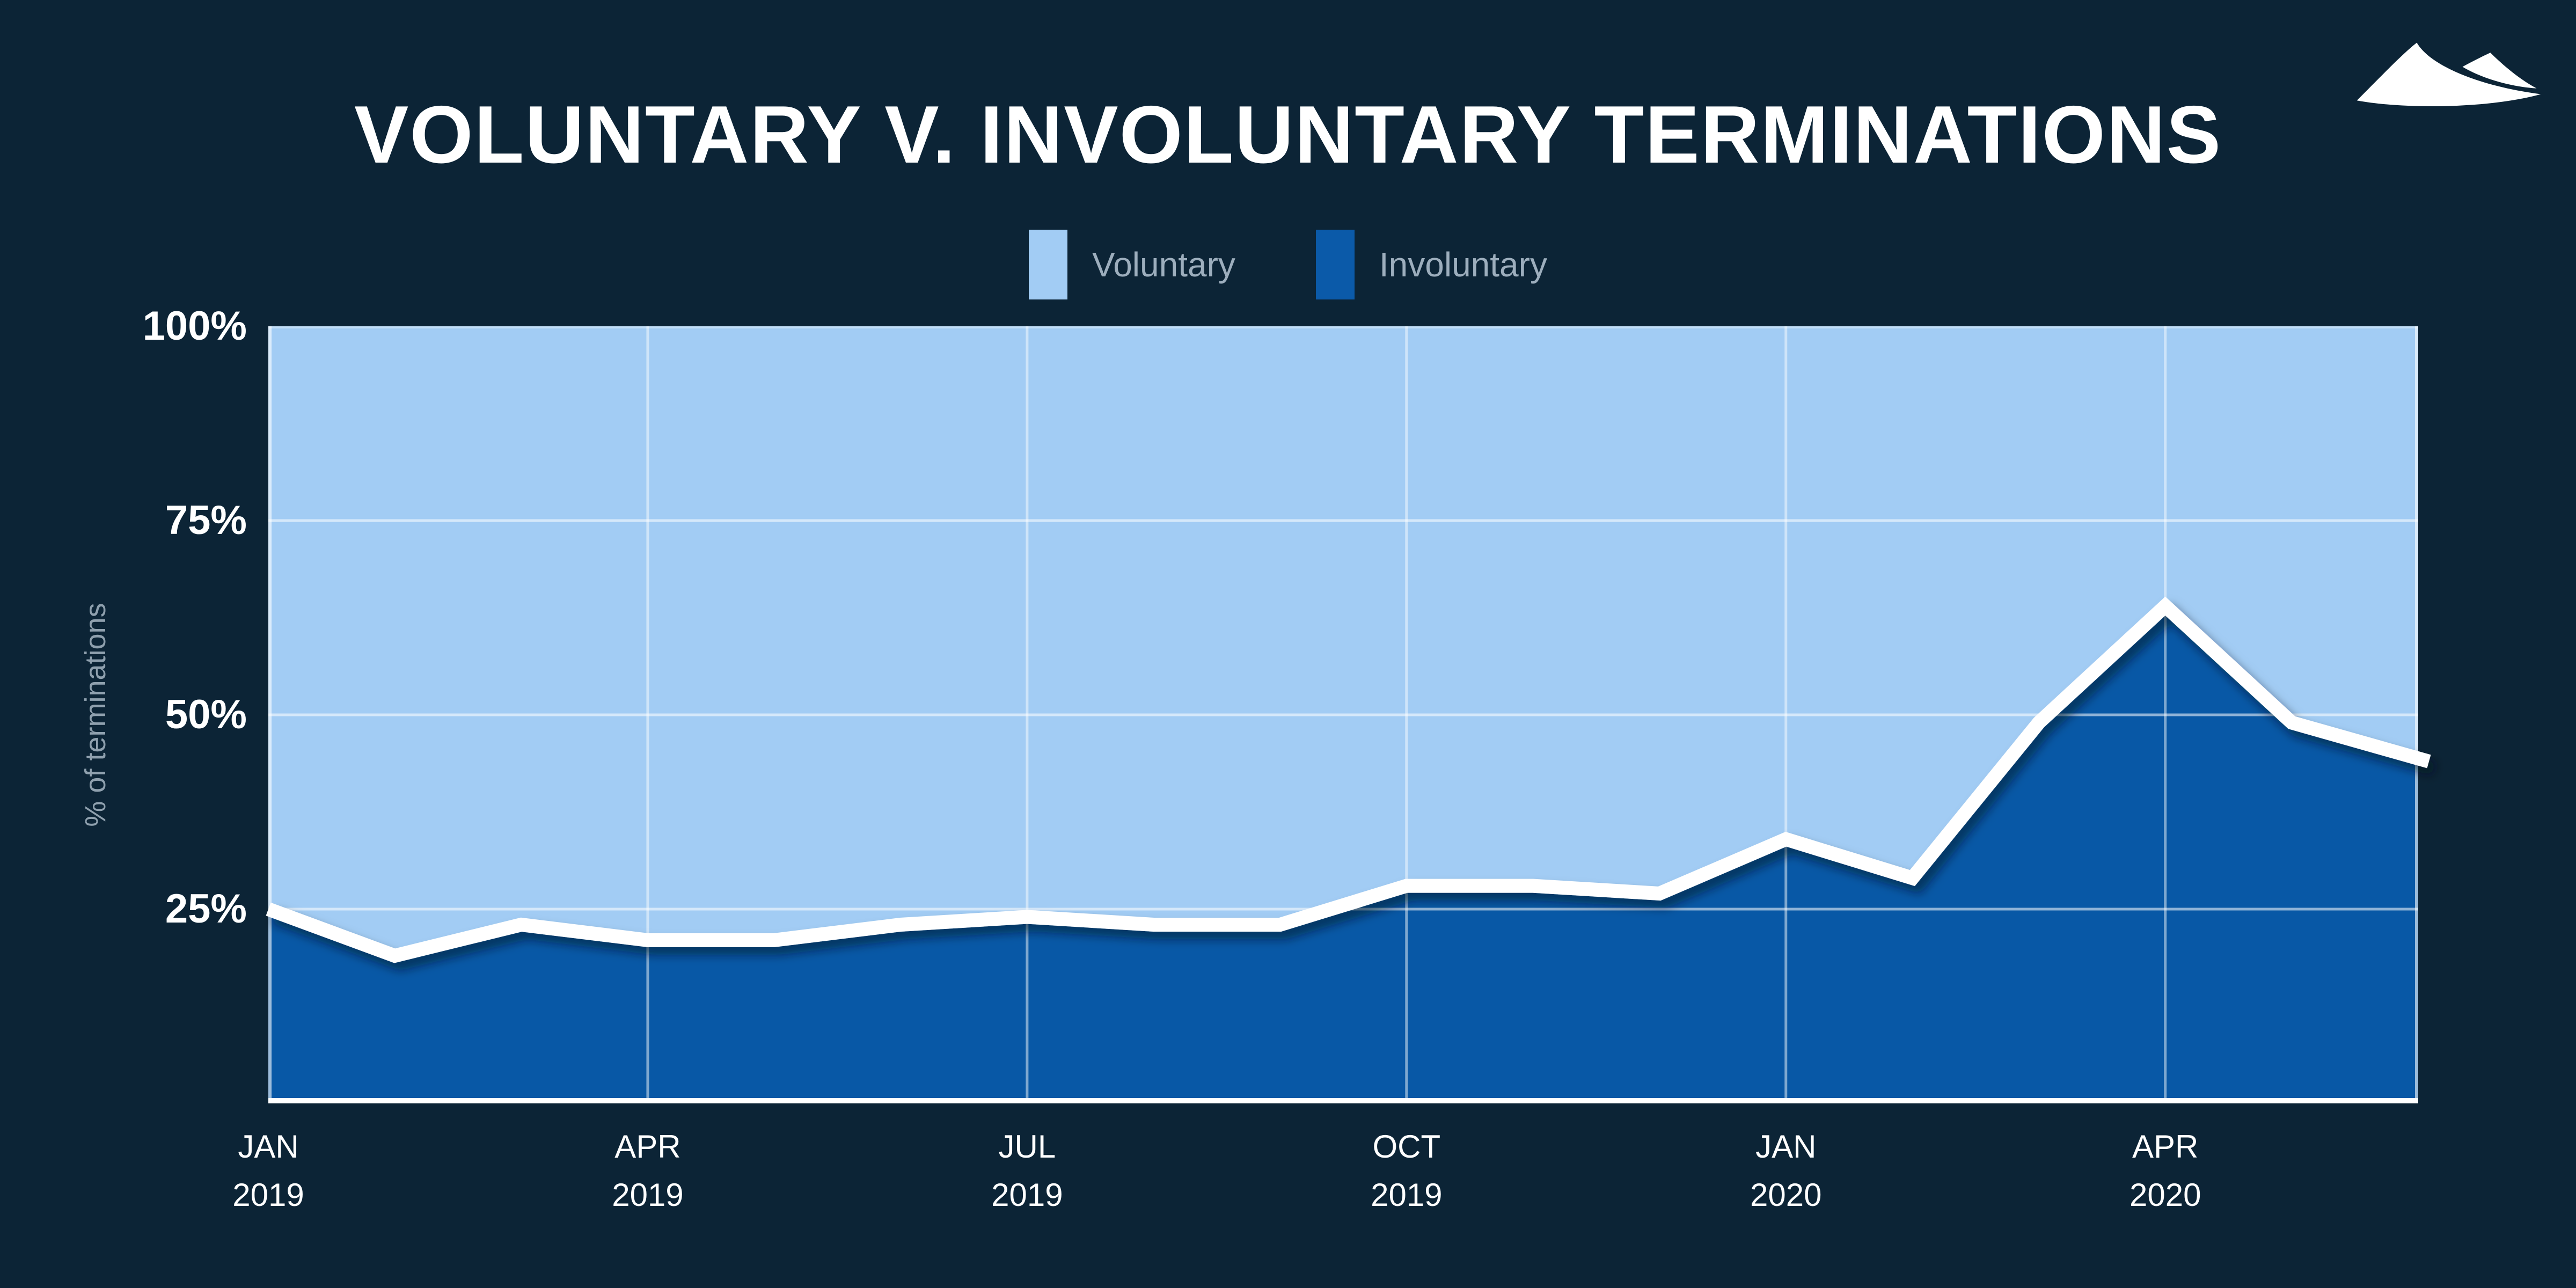 The image size is (2576, 1288). What do you see at coordinates (2499, 71) in the screenshot?
I see `dune-small-shape` at bounding box center [2499, 71].